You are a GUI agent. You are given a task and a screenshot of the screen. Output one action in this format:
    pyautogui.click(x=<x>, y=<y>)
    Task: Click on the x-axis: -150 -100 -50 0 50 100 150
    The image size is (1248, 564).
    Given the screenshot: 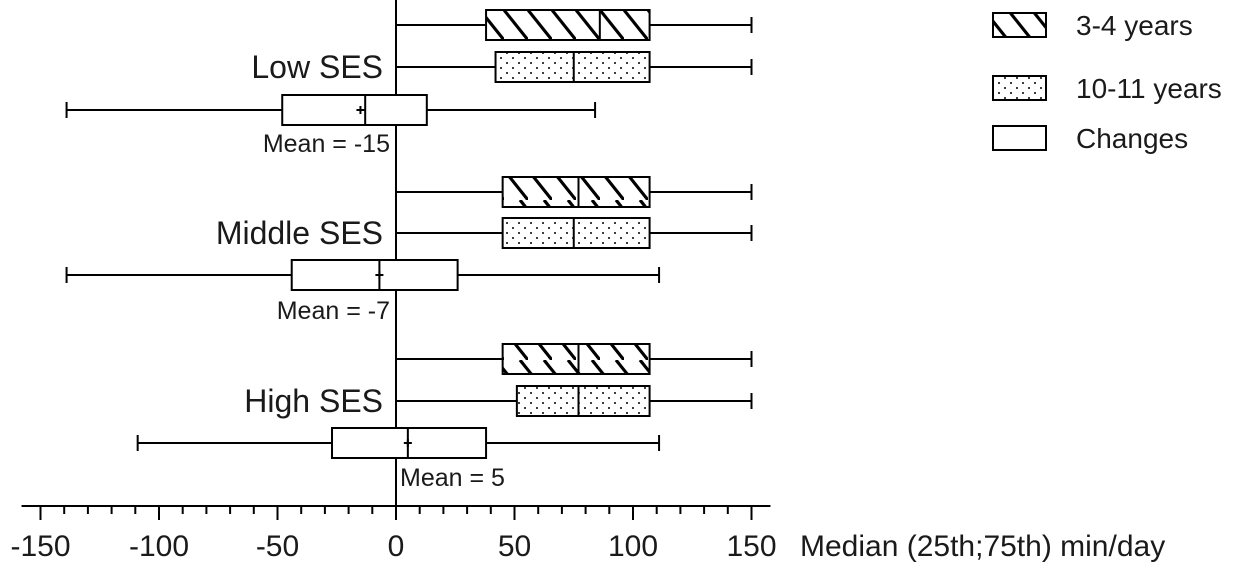 What is the action you would take?
    pyautogui.click(x=393, y=534)
    